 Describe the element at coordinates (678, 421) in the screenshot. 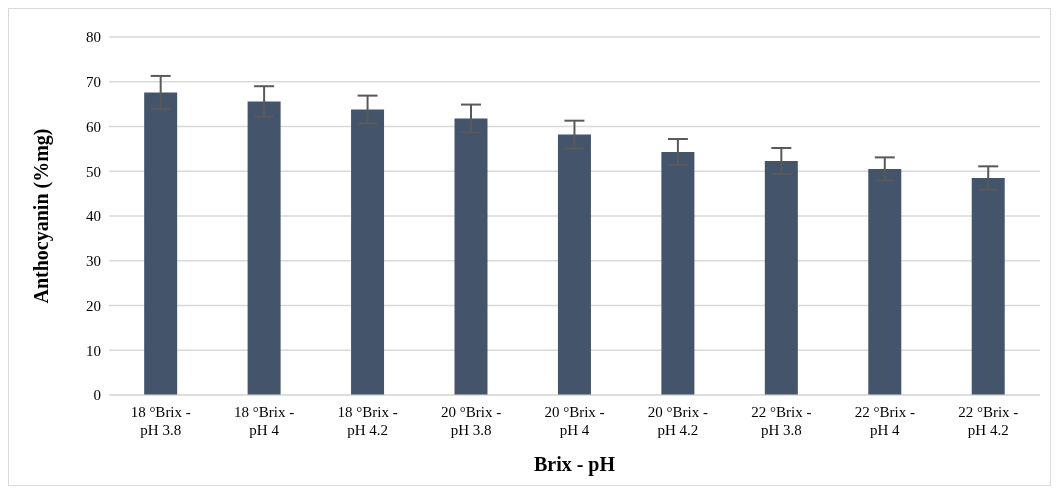

I see `x-tick-label: 20 °Brix - pH 4.2` at that location.